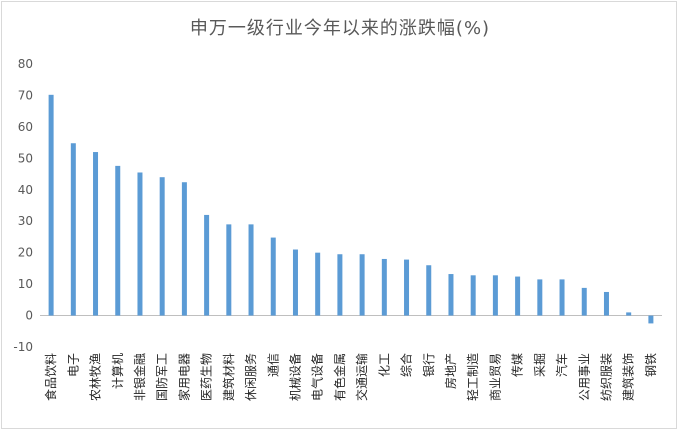 This screenshot has height=432, width=680. What do you see at coordinates (294, 377) in the screenshot?
I see `x-category-label: 机械设备` at bounding box center [294, 377].